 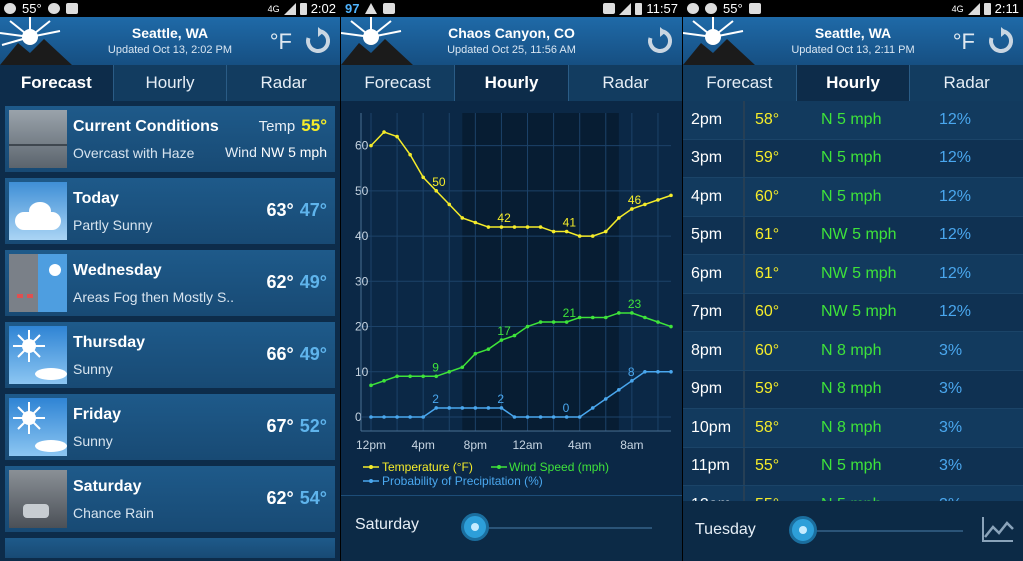 What do you see at coordinates (170, 548) in the screenshot?
I see `forecast-day-card-partial` at bounding box center [170, 548].